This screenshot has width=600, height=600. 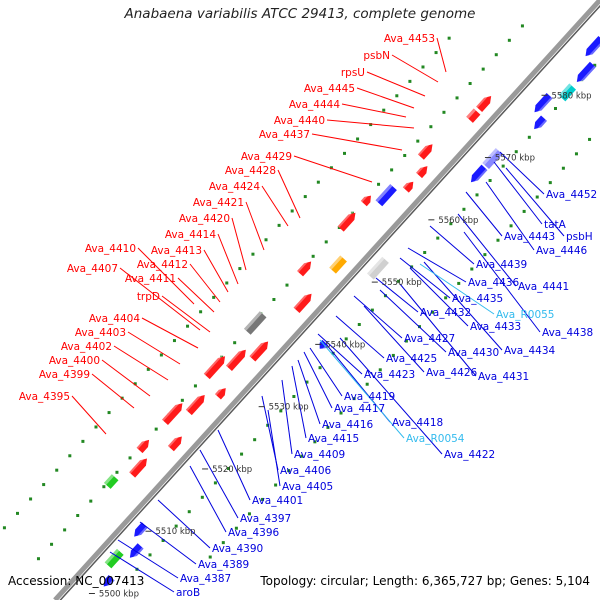 I want to click on forward-gene-label: rpsU, so click(x=353, y=73).